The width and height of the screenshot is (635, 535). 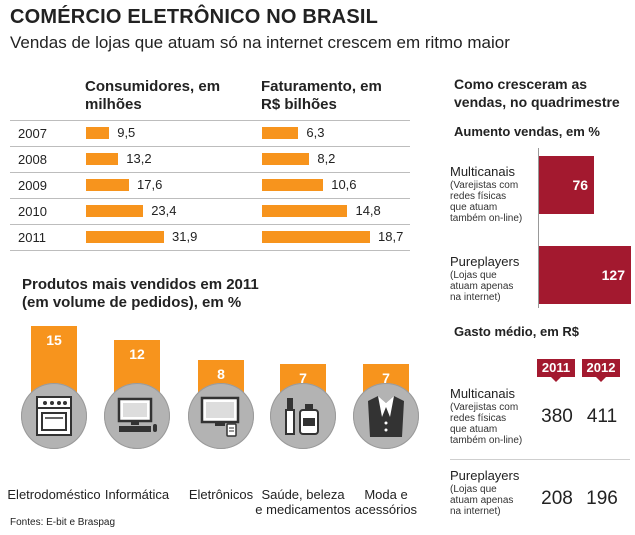 What do you see at coordinates (391, 236) in the screenshot?
I see `revenue-value: 18,7` at bounding box center [391, 236].